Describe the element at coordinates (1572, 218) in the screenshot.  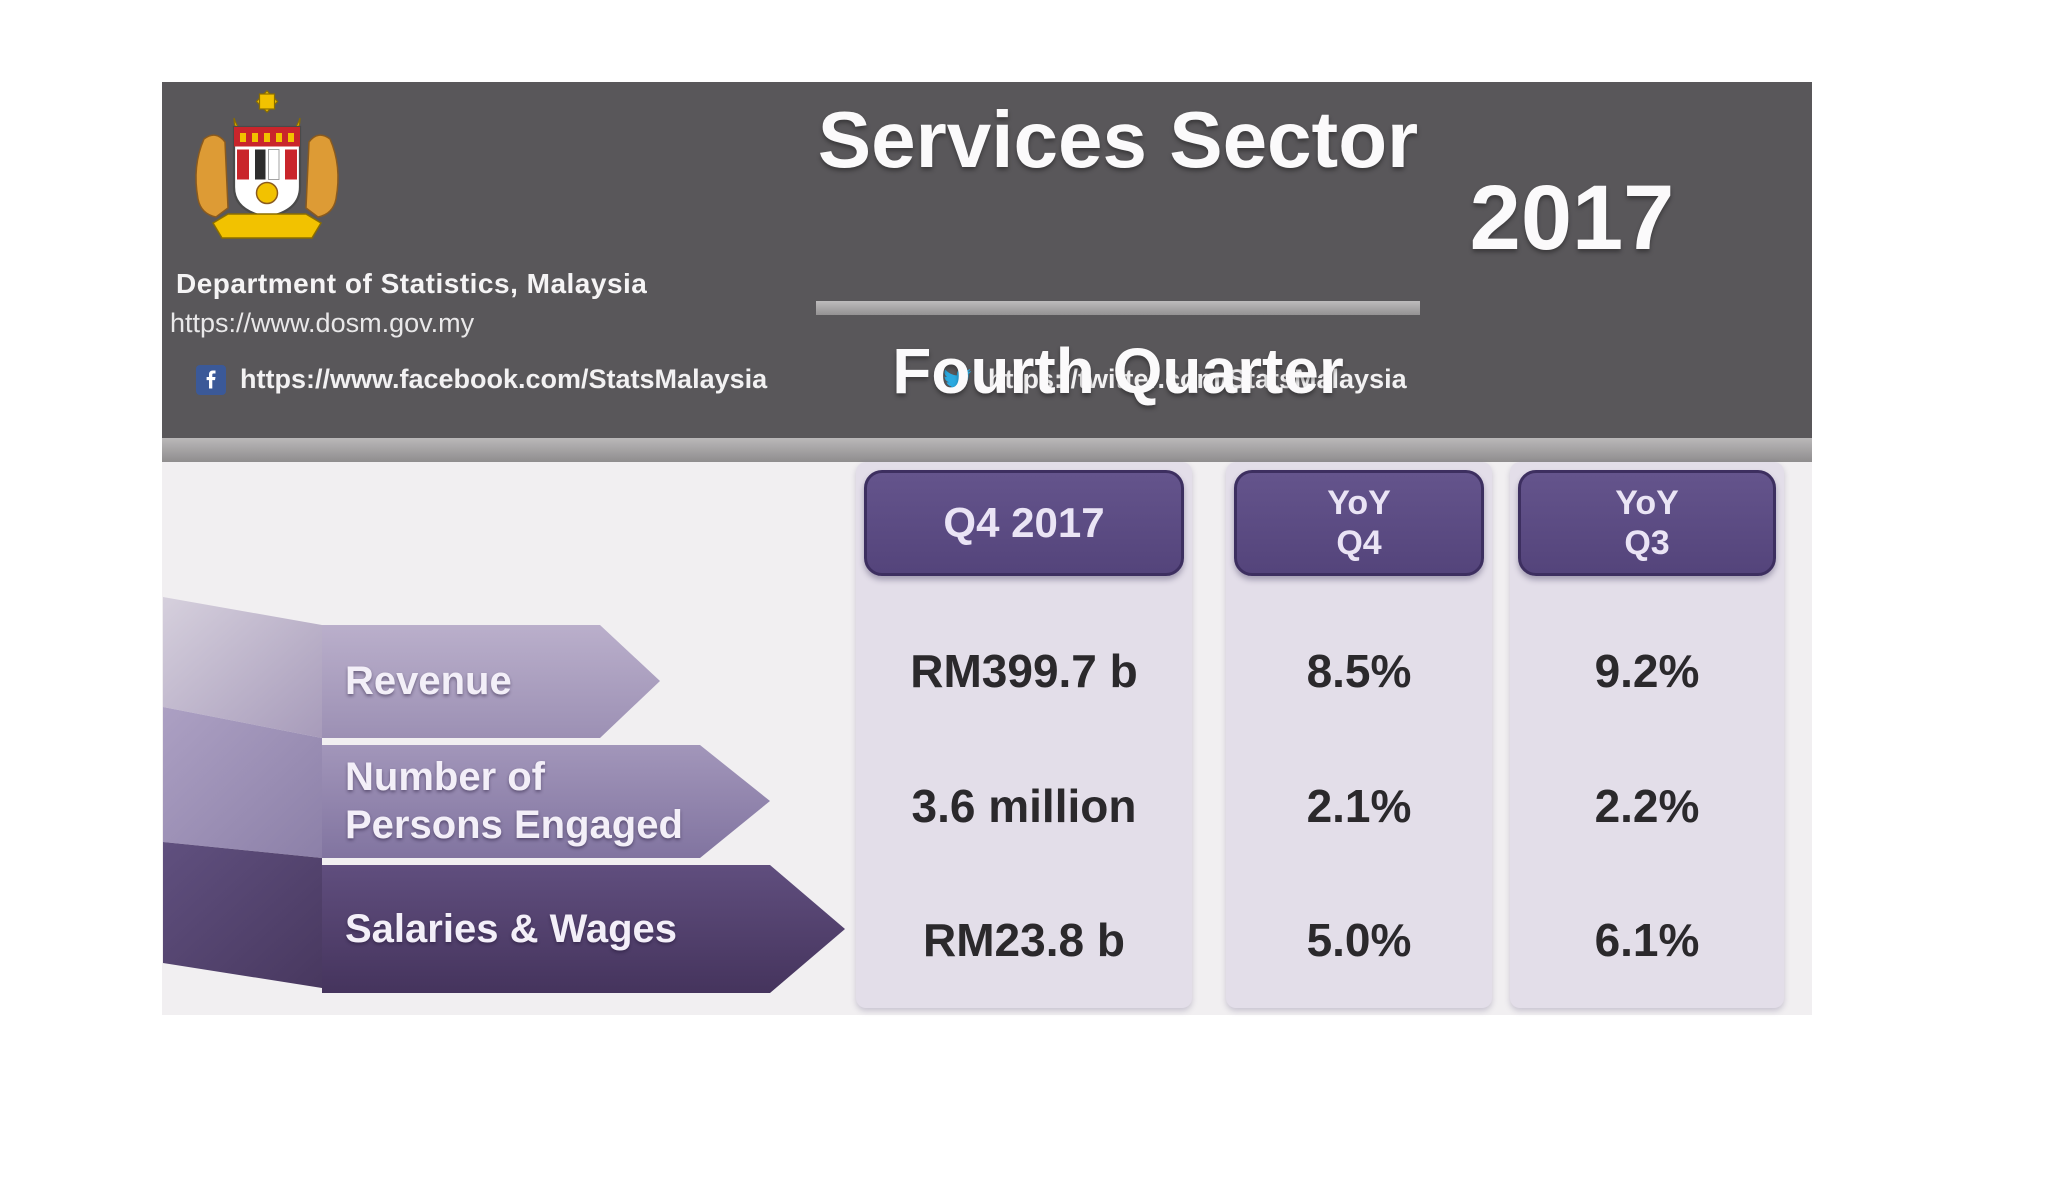
I see `year-label: 2017` at that location.